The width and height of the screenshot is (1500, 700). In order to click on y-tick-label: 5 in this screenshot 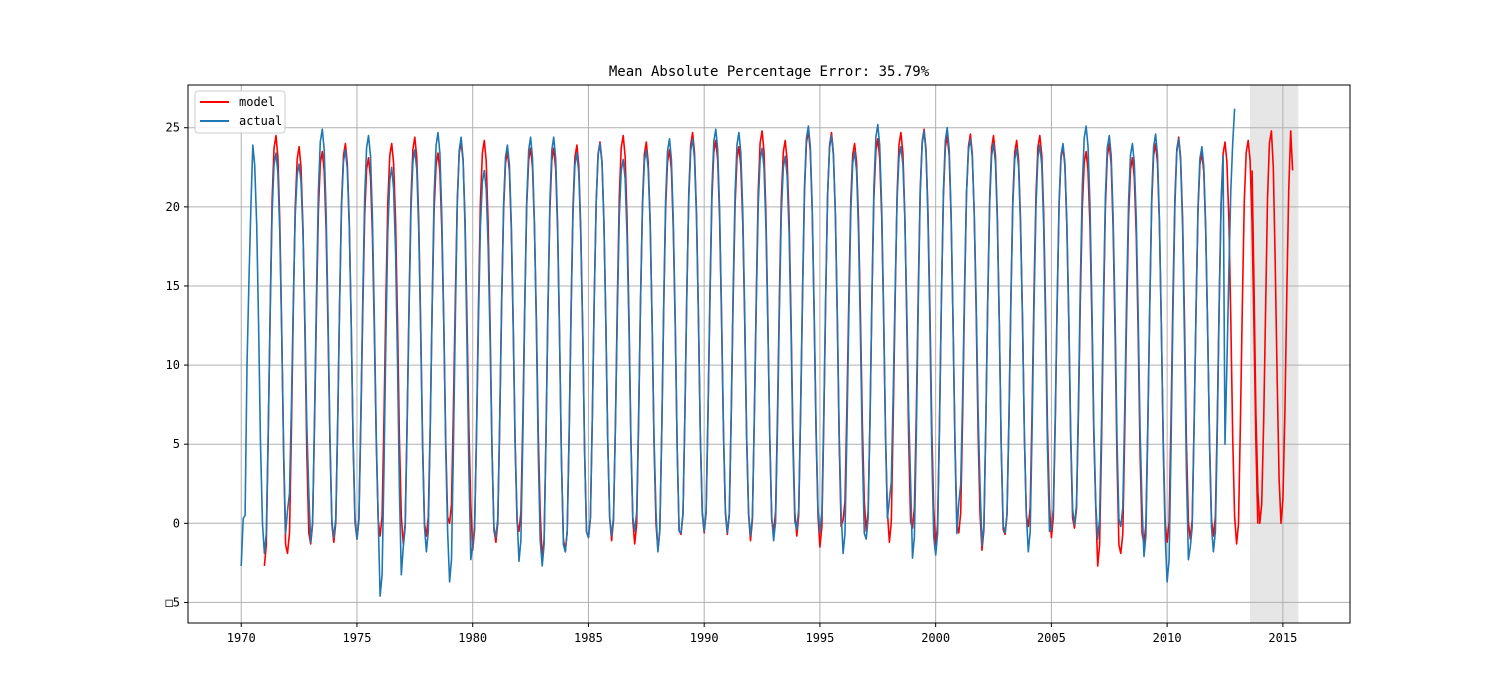, I will do `click(176, 444)`.